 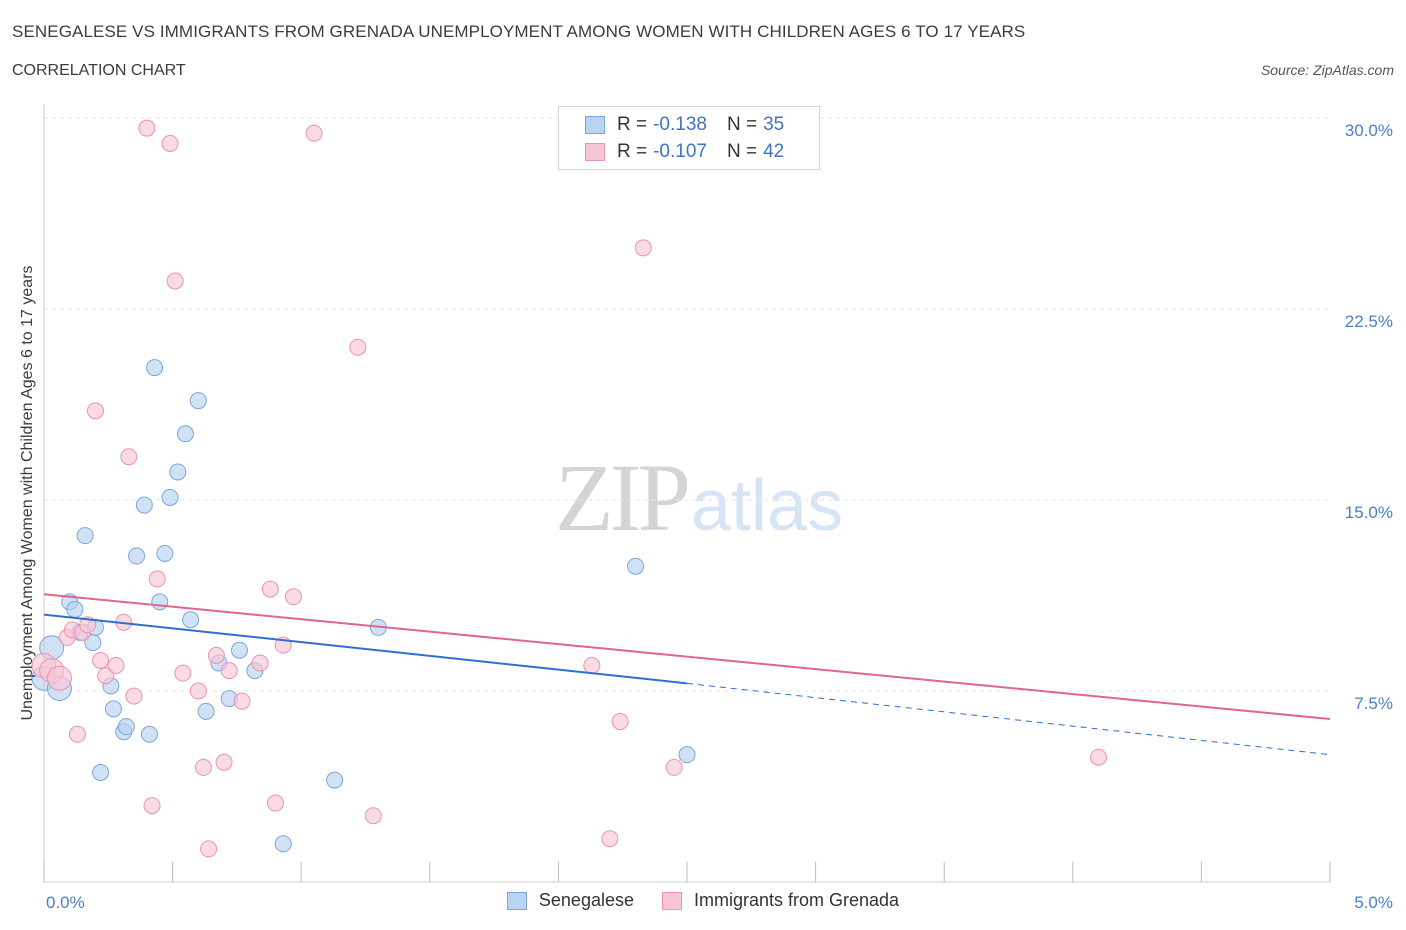 I want to click on y-tick-label: 30.0%, so click(x=1369, y=130).